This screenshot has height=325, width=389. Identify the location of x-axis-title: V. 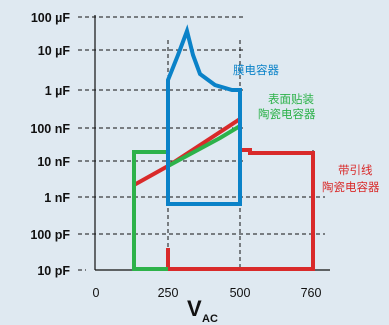
(194, 308).